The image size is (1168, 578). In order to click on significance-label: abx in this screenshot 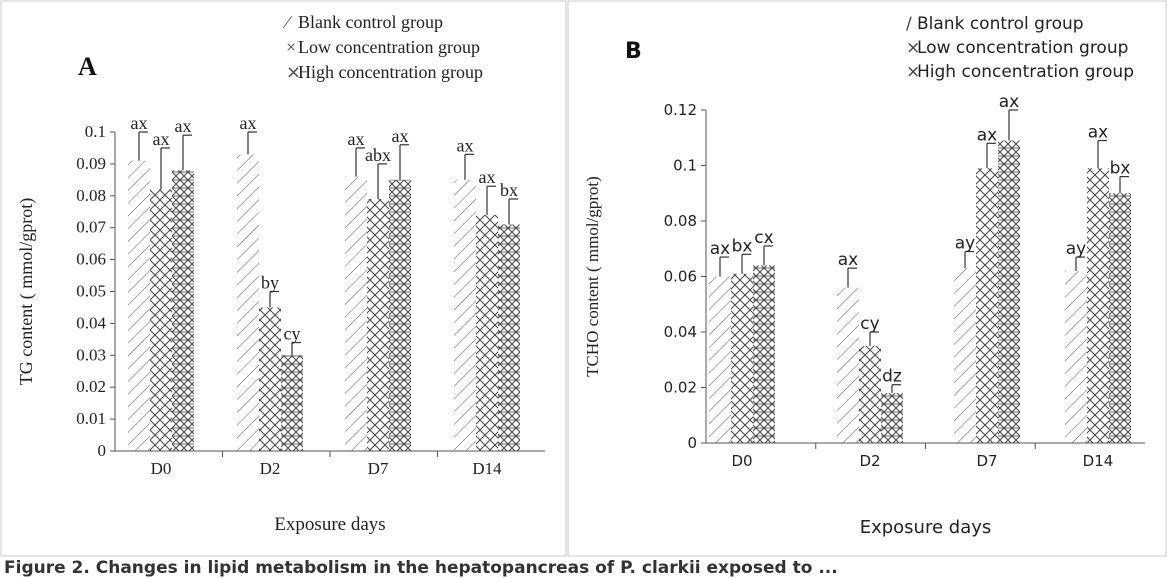, I will do `click(378, 155)`.